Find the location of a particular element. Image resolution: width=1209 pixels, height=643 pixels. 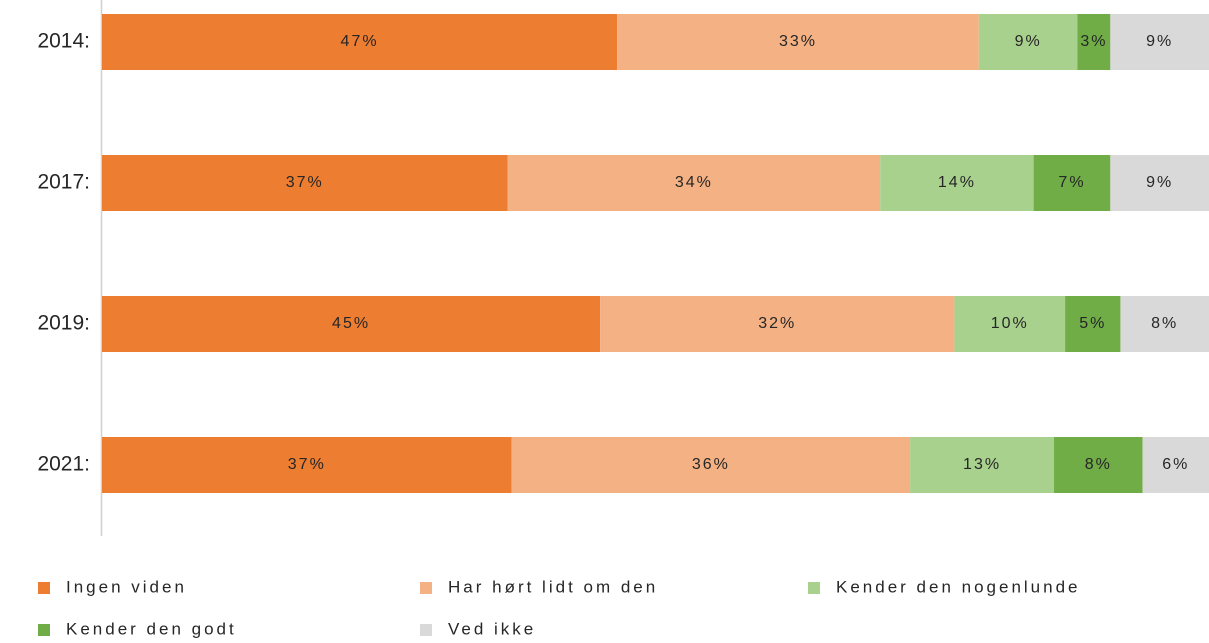

legend-label: Kender den godt is located at coordinates (151, 628).